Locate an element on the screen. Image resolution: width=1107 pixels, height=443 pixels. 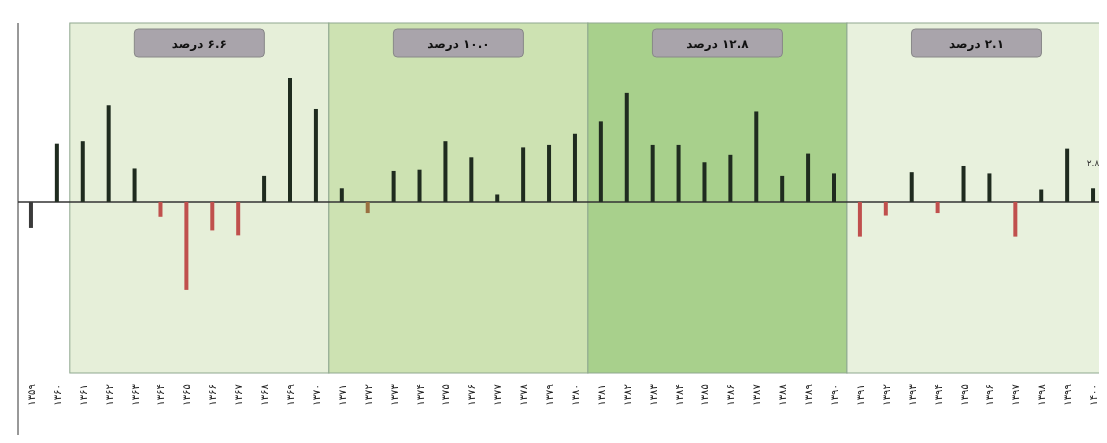
x-tick-label: ۱۳۹۲ is located at coordinates (886, 395).